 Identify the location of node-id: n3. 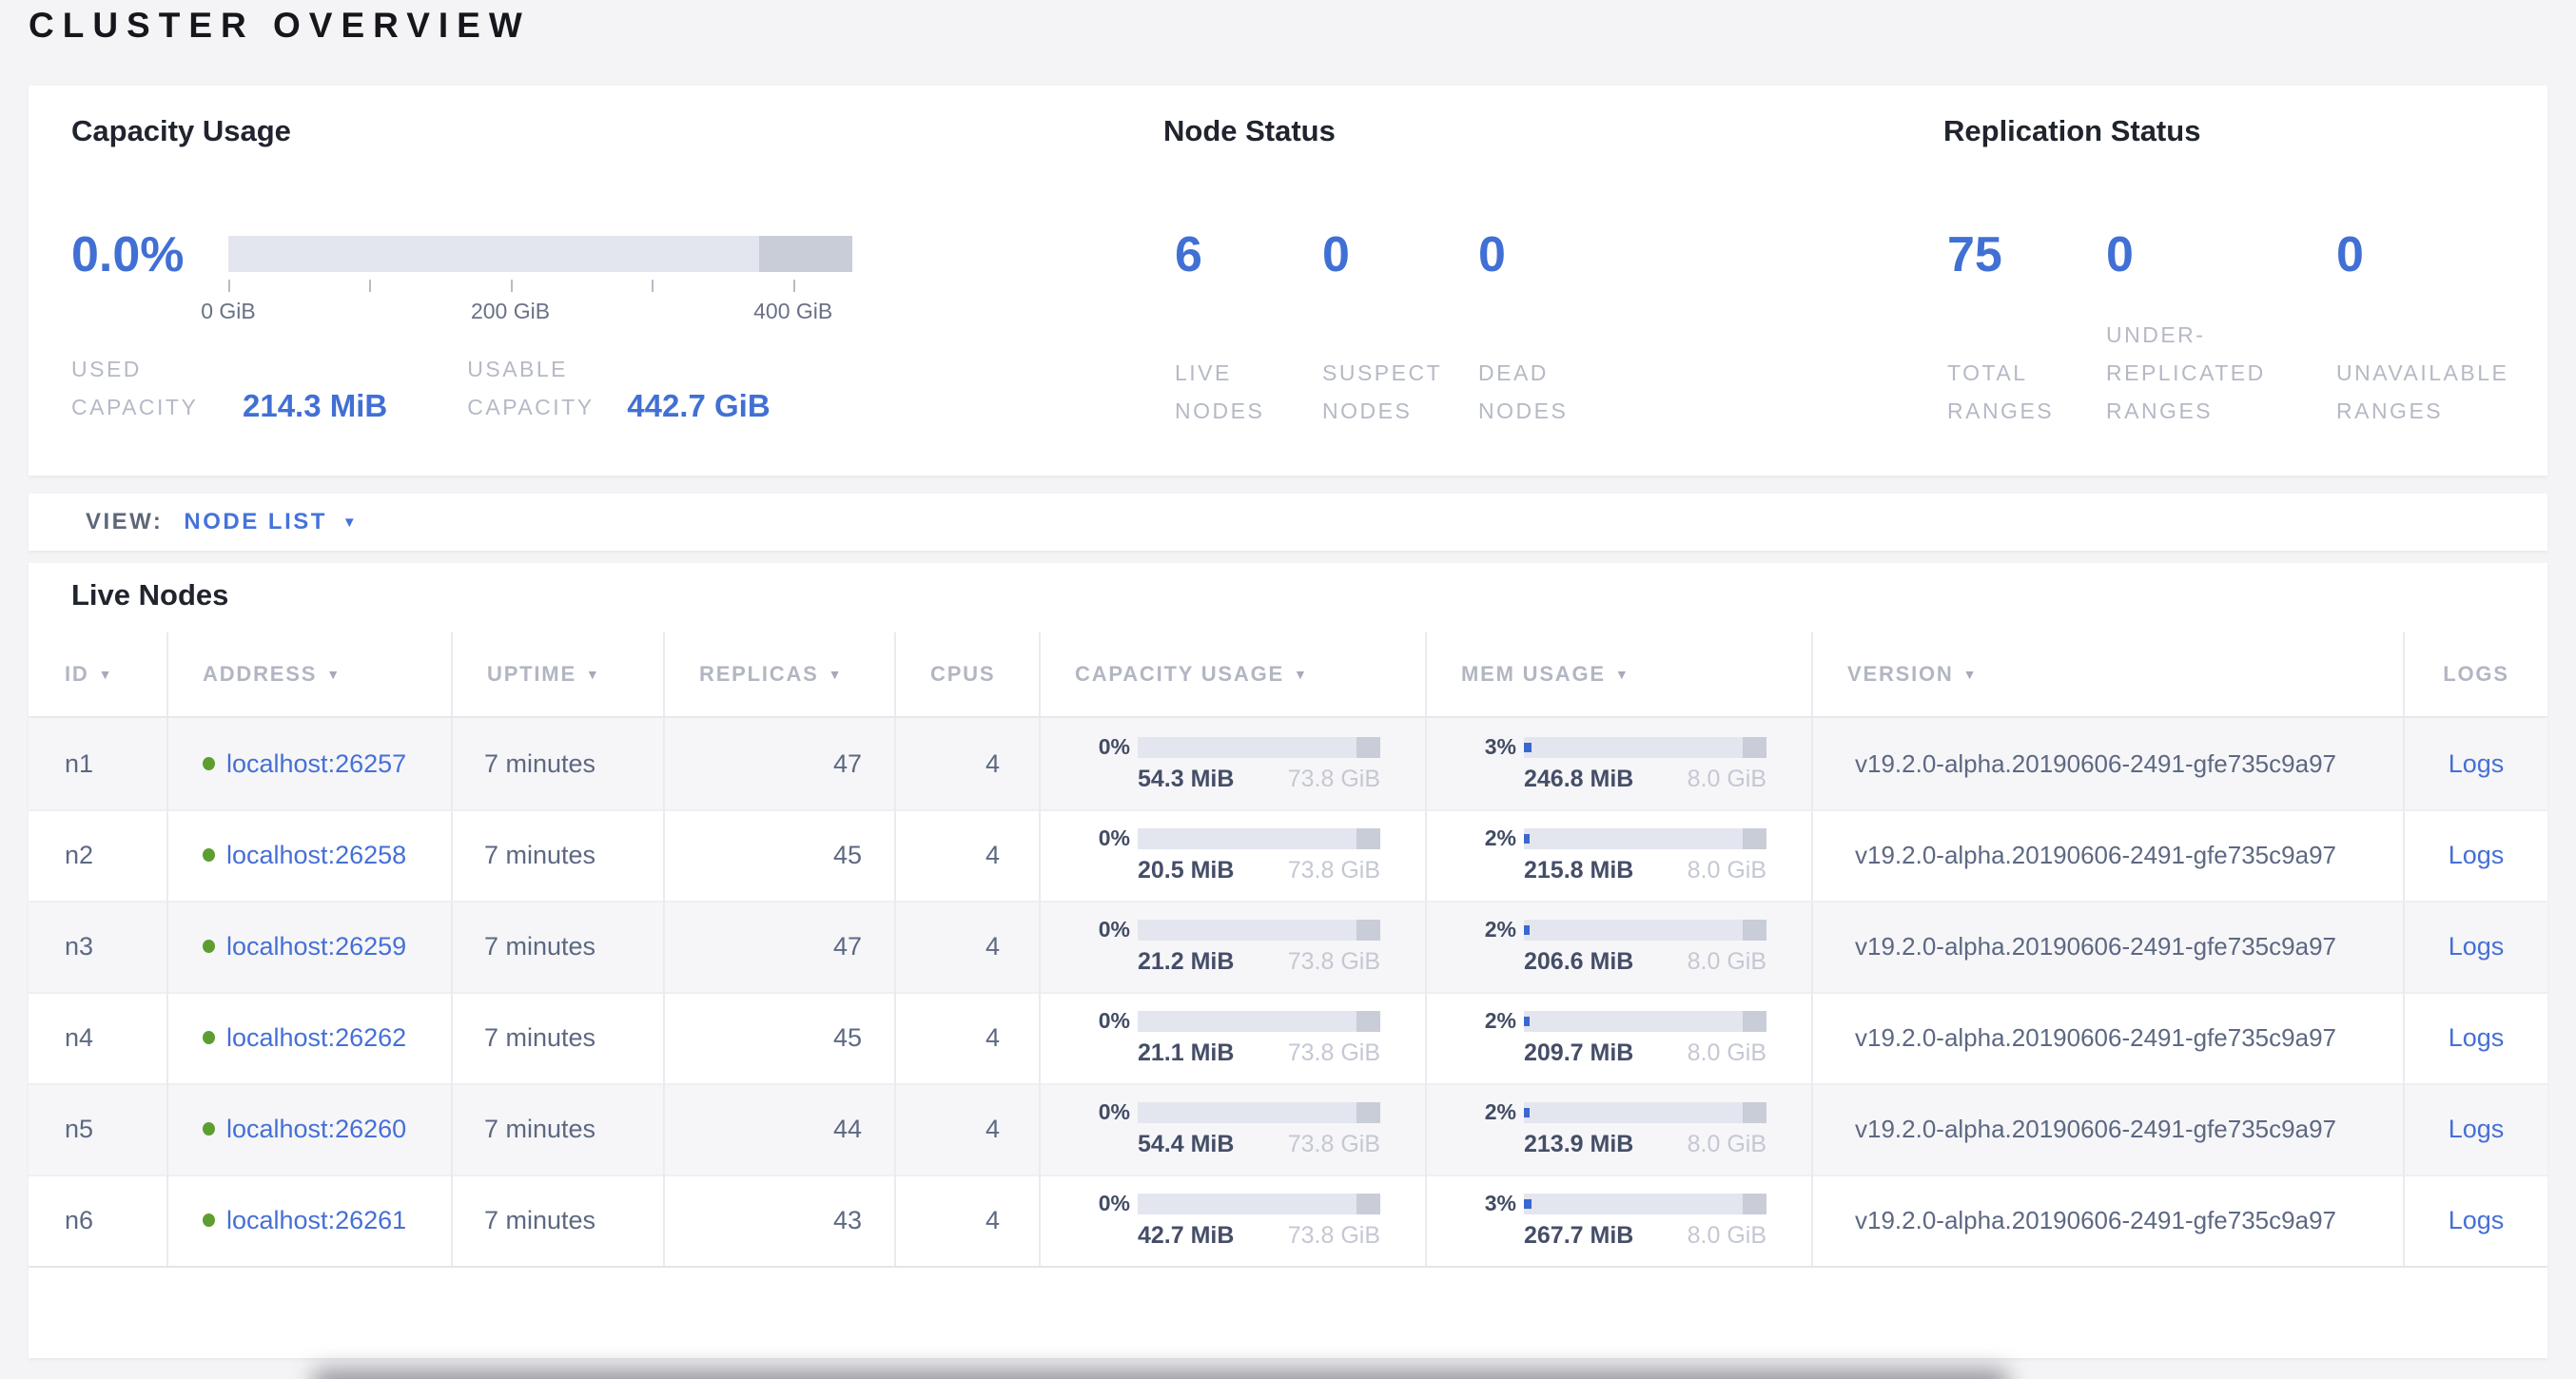
(80, 946).